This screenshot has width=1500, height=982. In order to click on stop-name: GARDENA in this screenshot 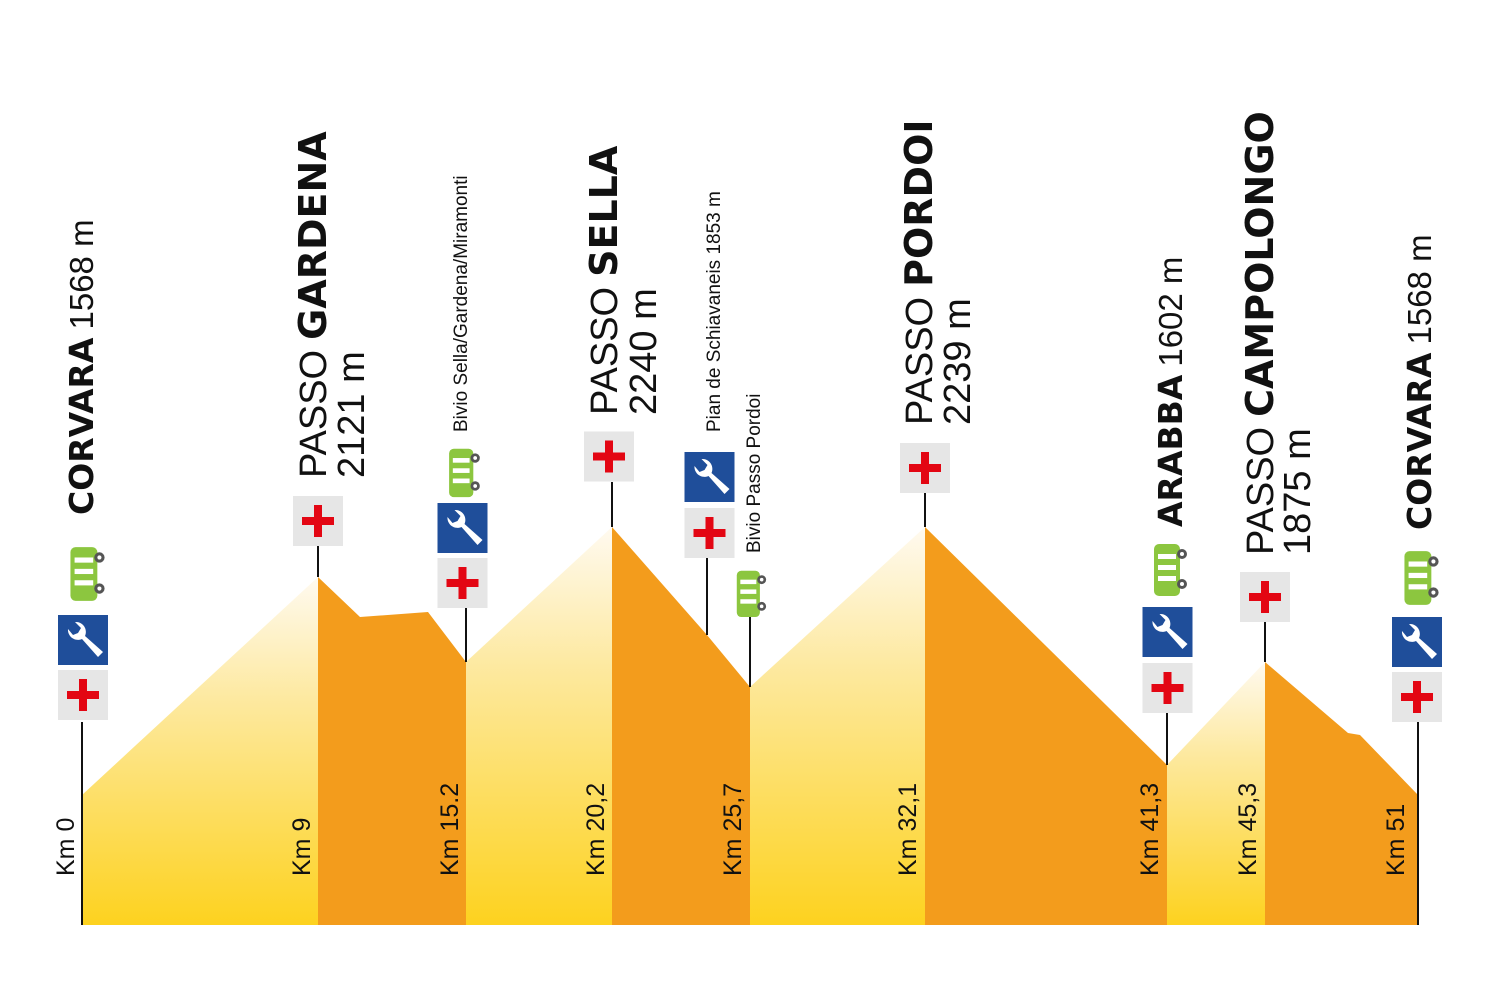, I will do `click(313, 235)`.